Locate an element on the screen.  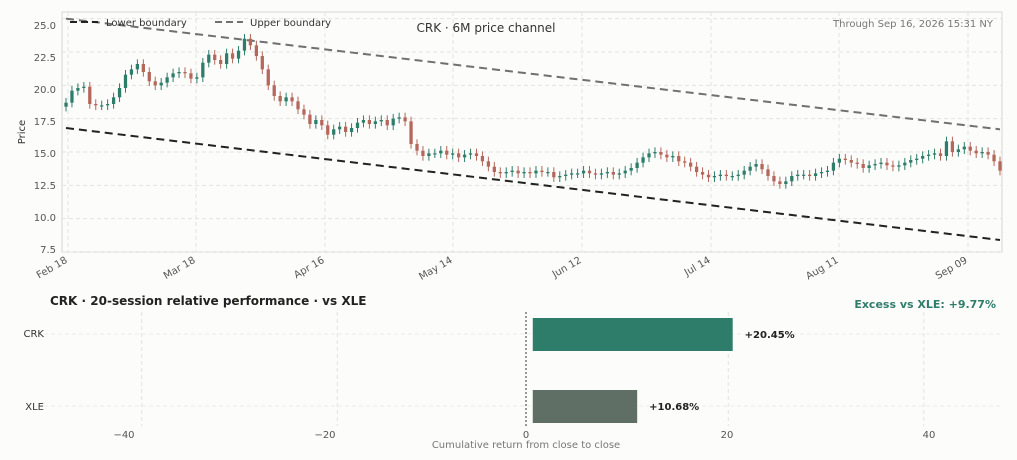
excess-return-annotation: Excess vs XLE: +9.77% is located at coordinates (925, 304).